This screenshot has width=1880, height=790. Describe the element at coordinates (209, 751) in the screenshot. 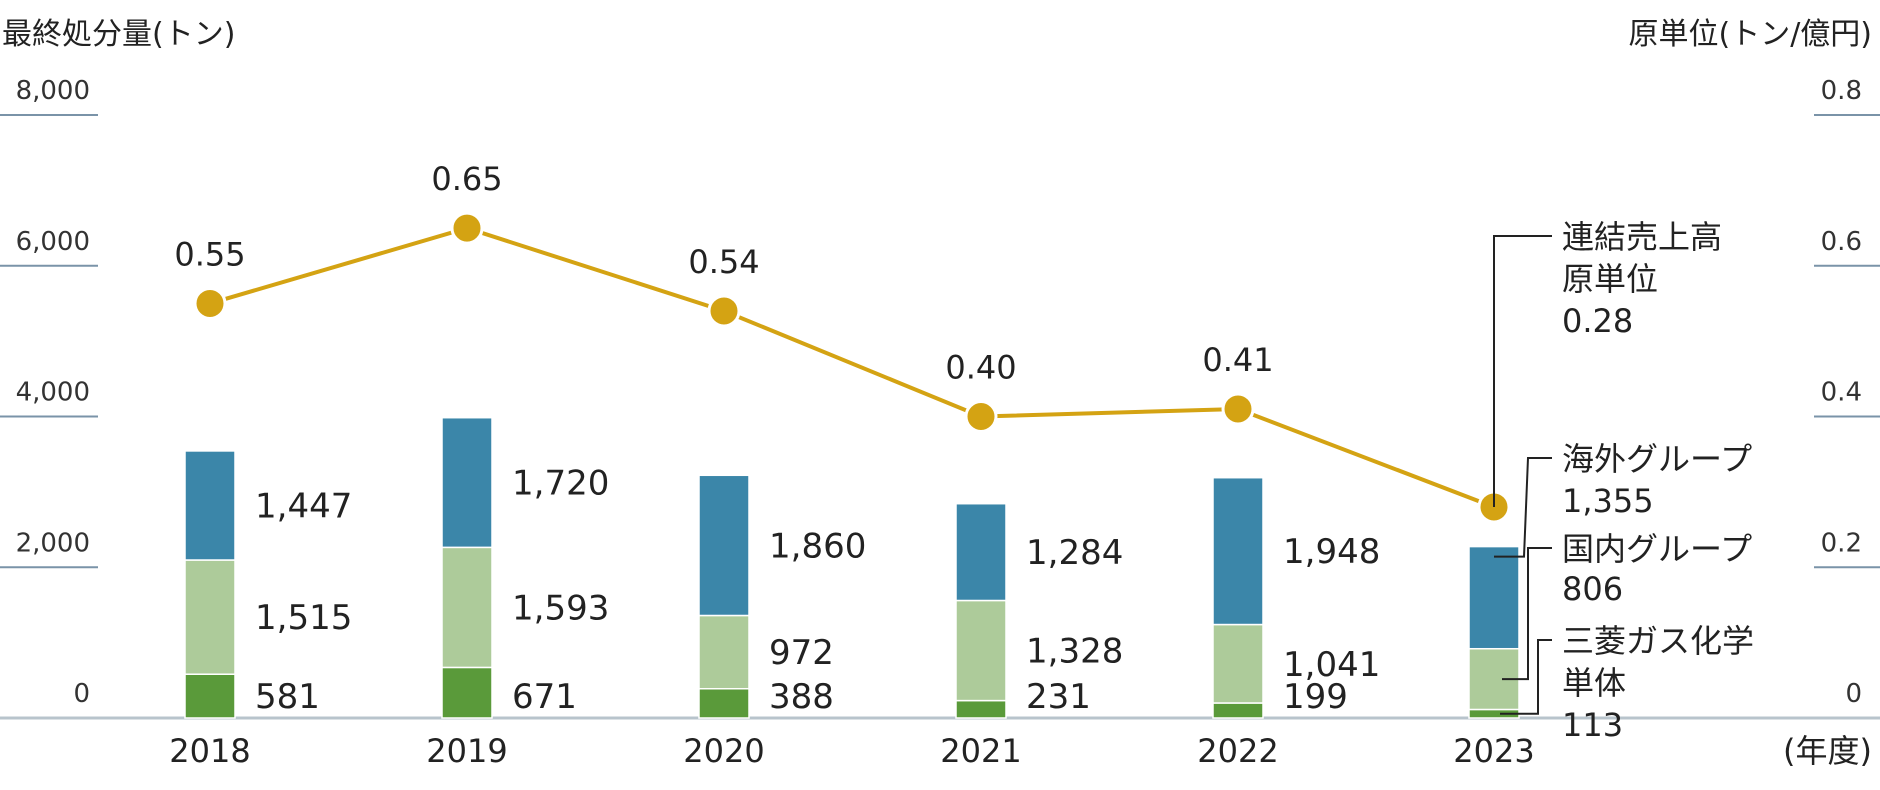

I see `x-tick-label: 2018` at that location.